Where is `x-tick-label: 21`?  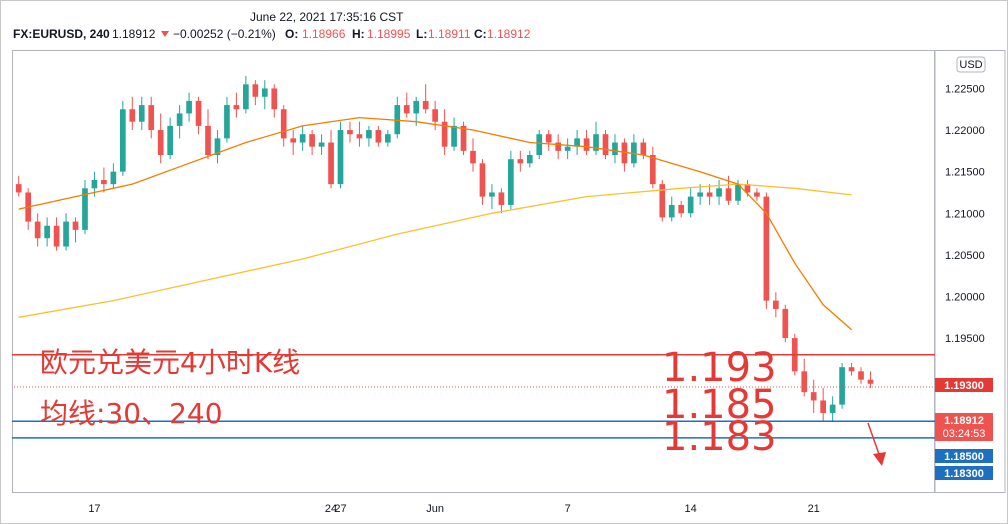
x-tick-label: 21 is located at coordinates (814, 509).